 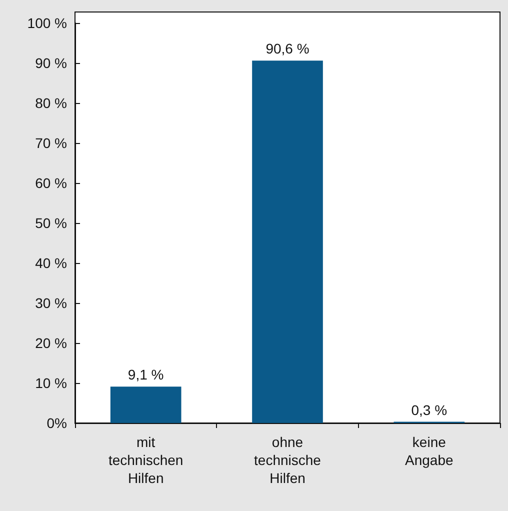 What do you see at coordinates (56, 423) in the screenshot?
I see `y-tick-label: 0%` at bounding box center [56, 423].